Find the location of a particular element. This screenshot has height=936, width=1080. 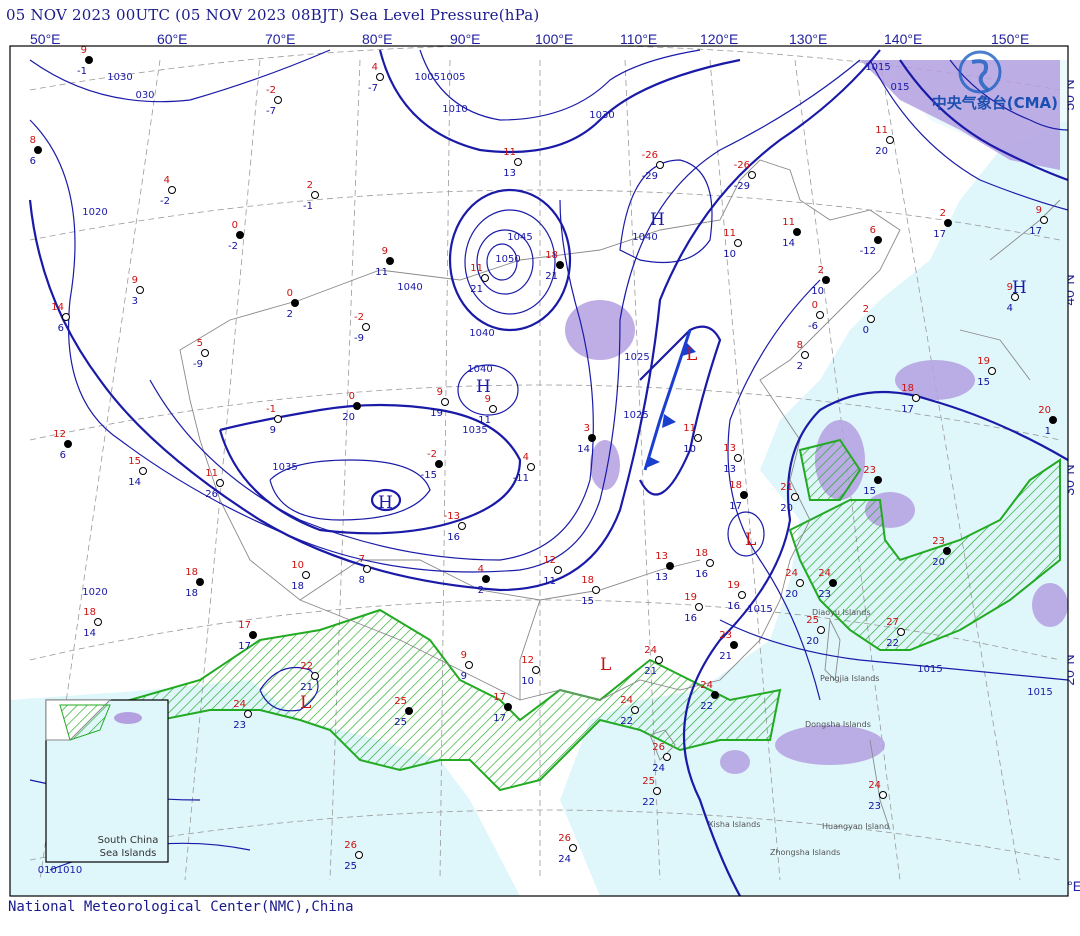

isobar-label: 1010 is located at coordinates (454, 109).